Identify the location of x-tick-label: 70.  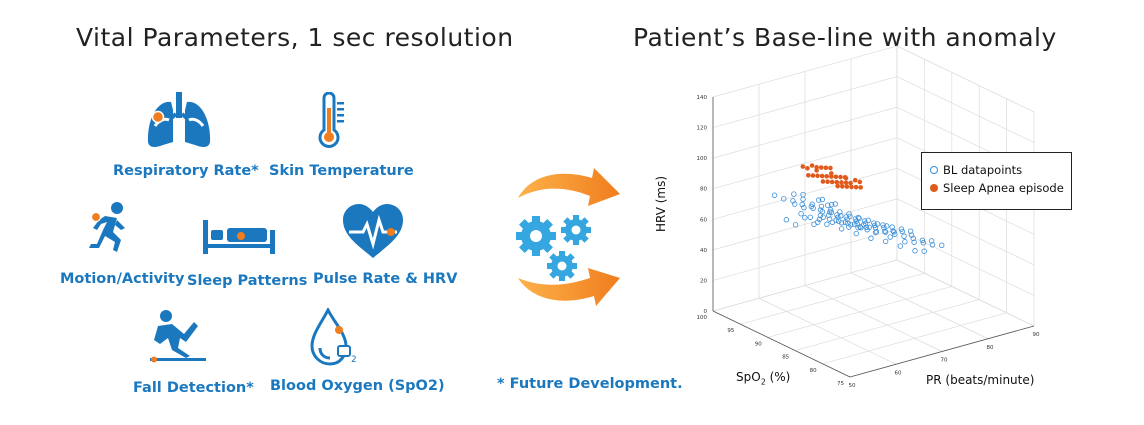
(944, 361).